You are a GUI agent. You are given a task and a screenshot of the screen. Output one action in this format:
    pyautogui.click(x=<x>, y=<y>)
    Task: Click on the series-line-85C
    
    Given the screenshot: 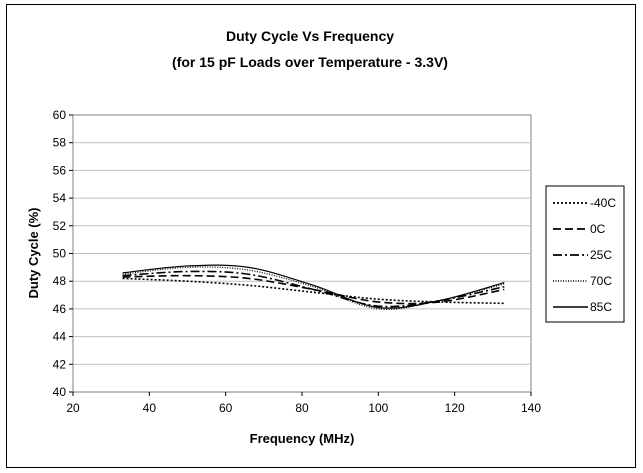 What is the action you would take?
    pyautogui.click(x=313, y=286)
    